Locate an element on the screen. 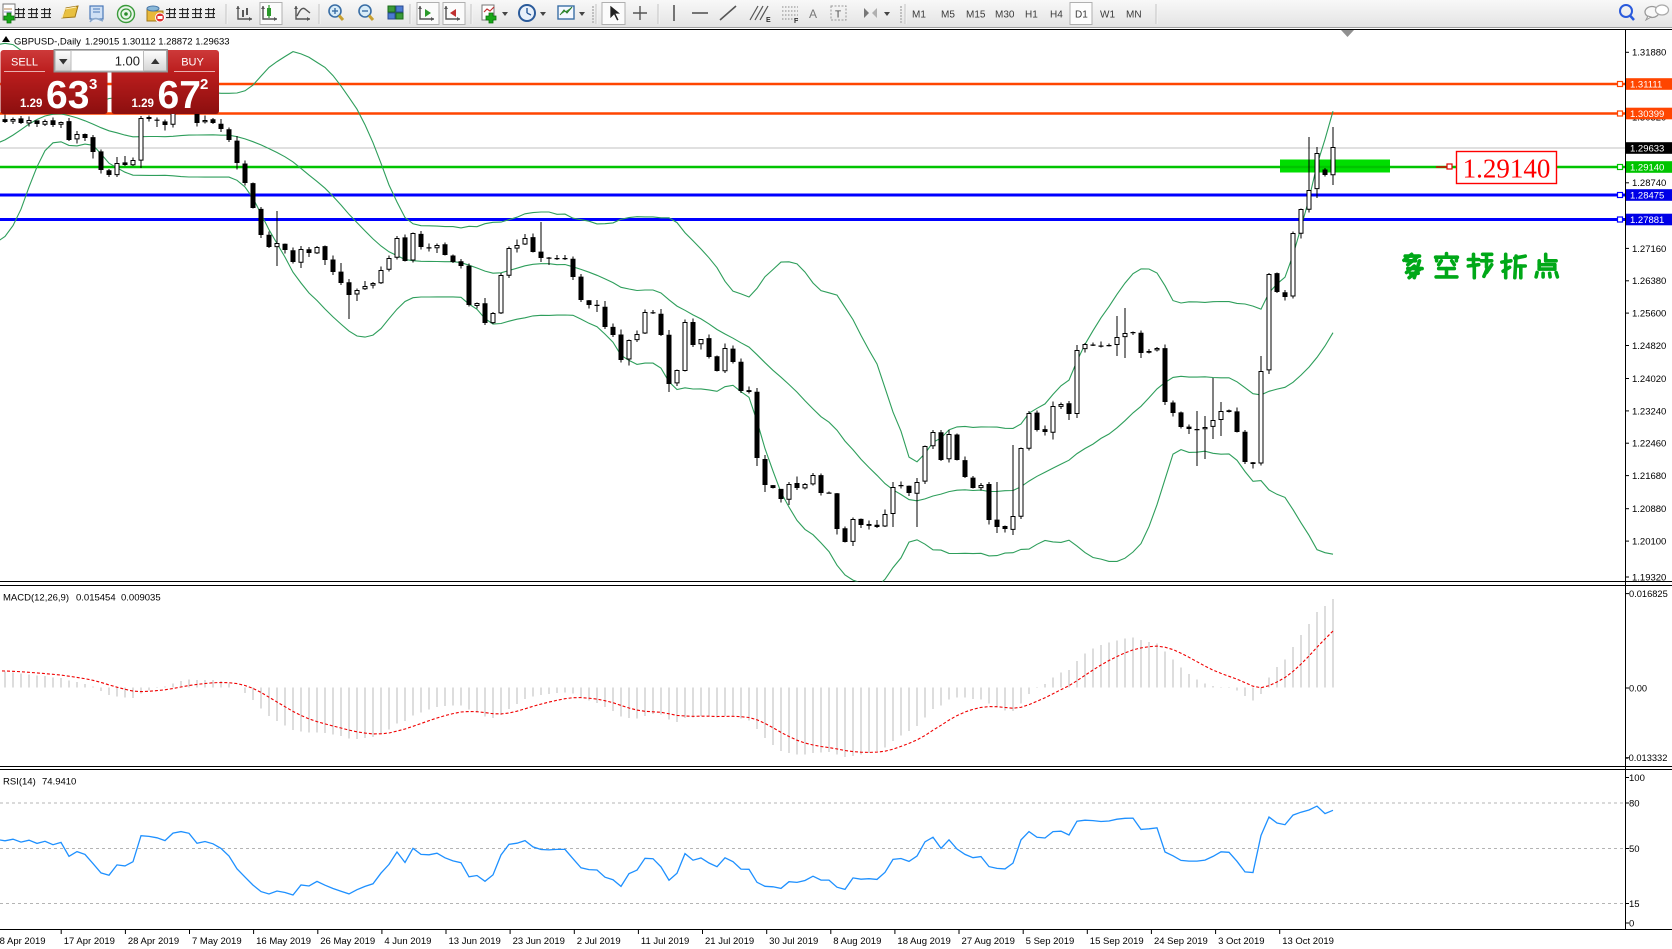 This screenshot has height=949, width=1672. svg-text: 0.015454 is located at coordinates (96, 598).